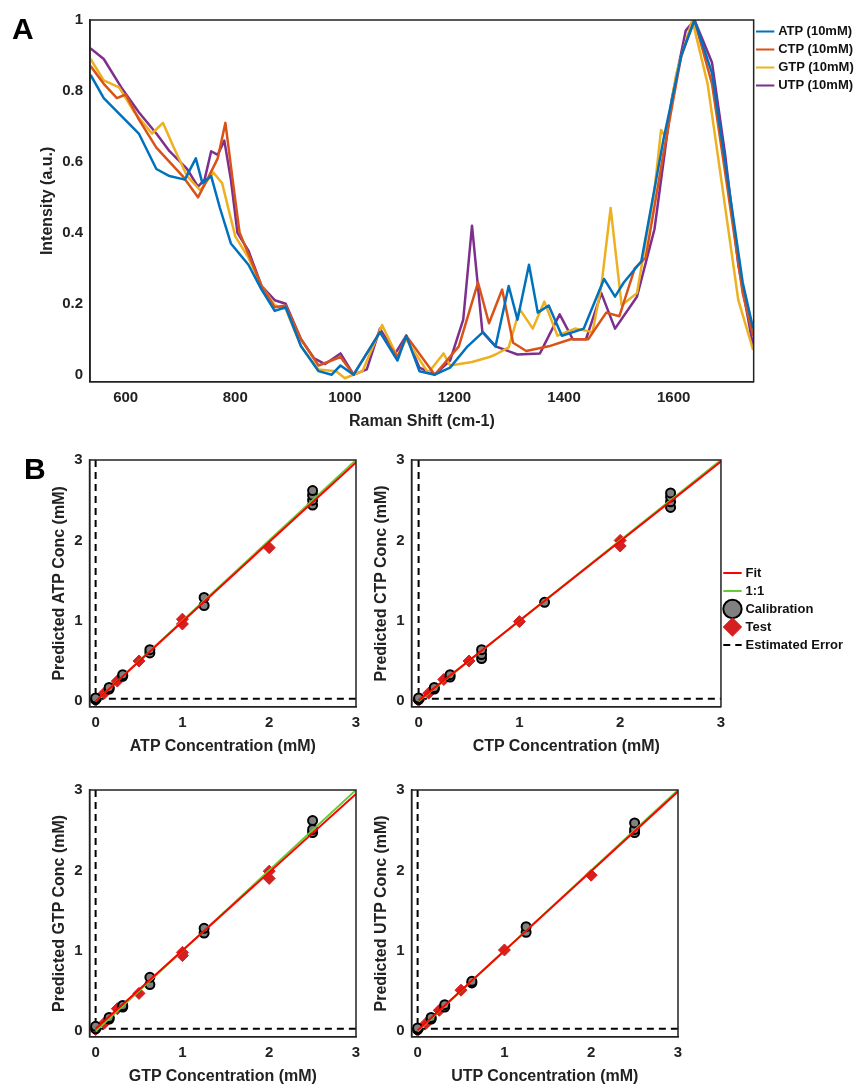 This screenshot has width=863, height=1086. Describe the element at coordinates (23, 29) in the screenshot. I see `text: A` at that location.